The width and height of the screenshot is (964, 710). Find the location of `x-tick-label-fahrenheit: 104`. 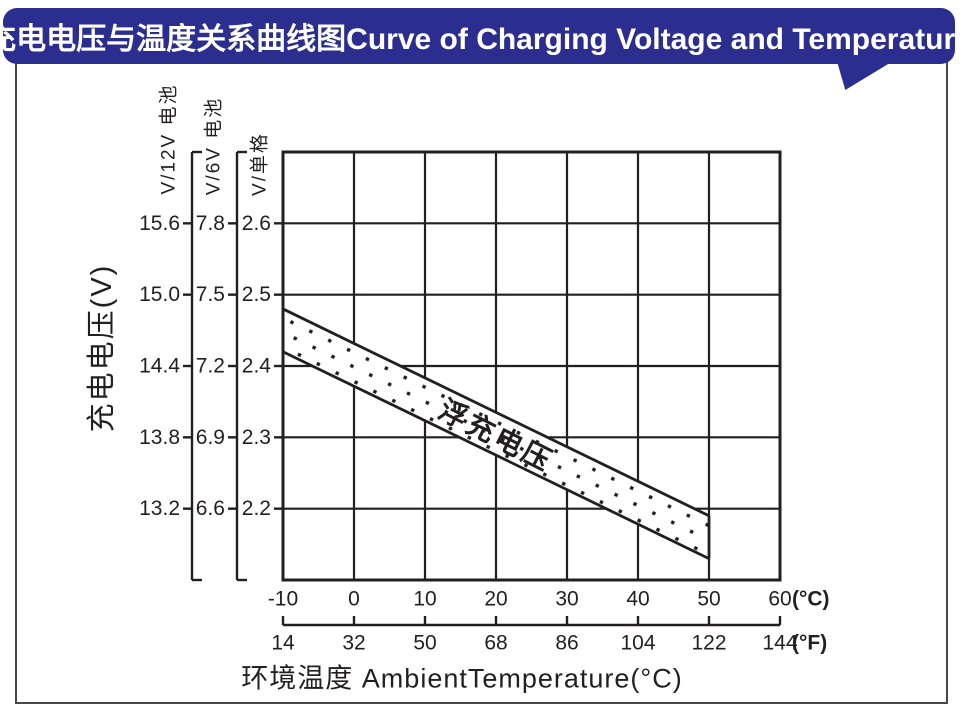

x-tick-label-fahrenheit: 104 is located at coordinates (637, 643).